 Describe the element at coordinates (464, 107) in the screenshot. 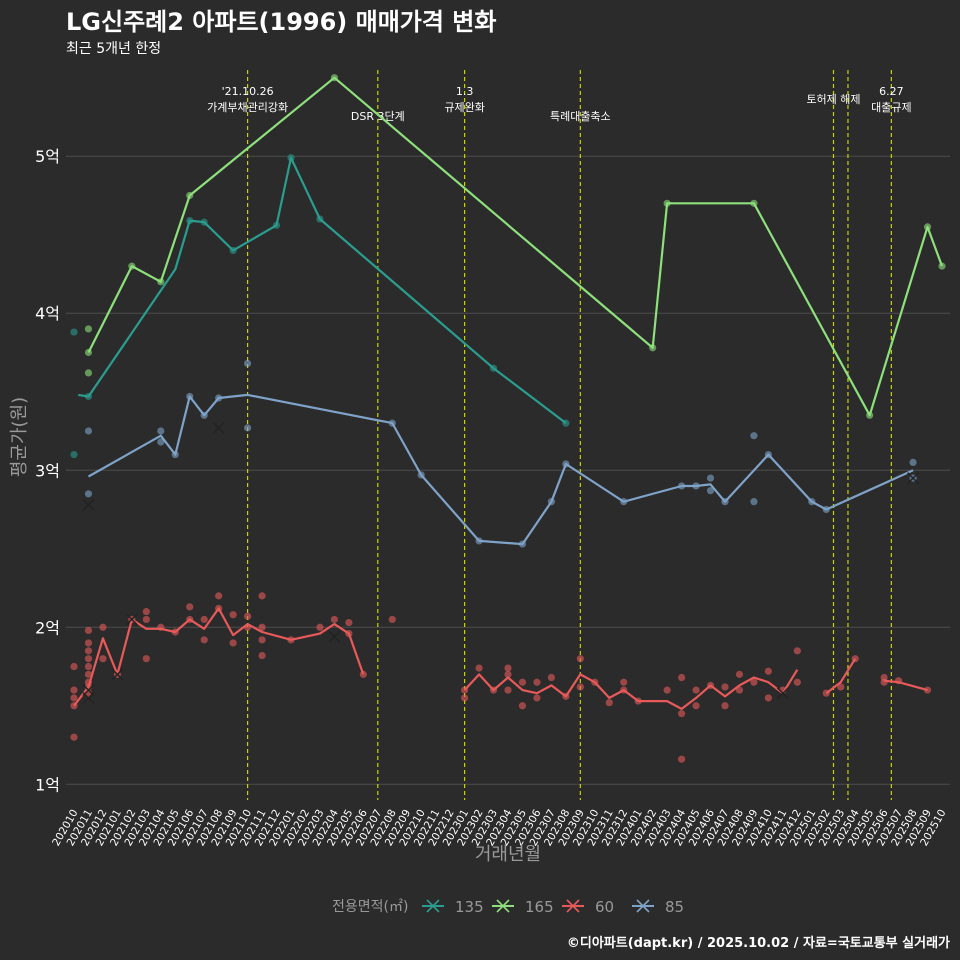

I see `event-label-text: 규제완화` at that location.